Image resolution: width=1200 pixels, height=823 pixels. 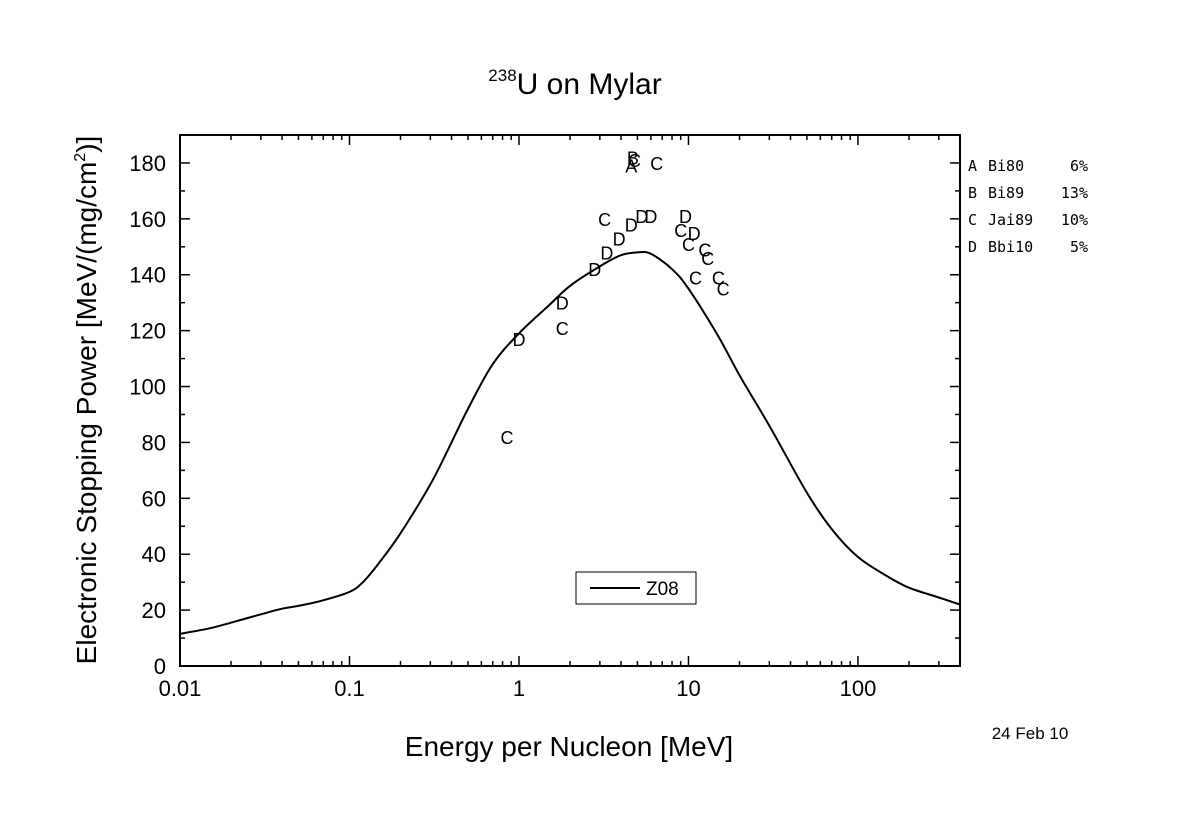 I want to click on y-axis-label-before: Electronic Stopping Power [MeV/(mg/cm, so click(x=86, y=413).